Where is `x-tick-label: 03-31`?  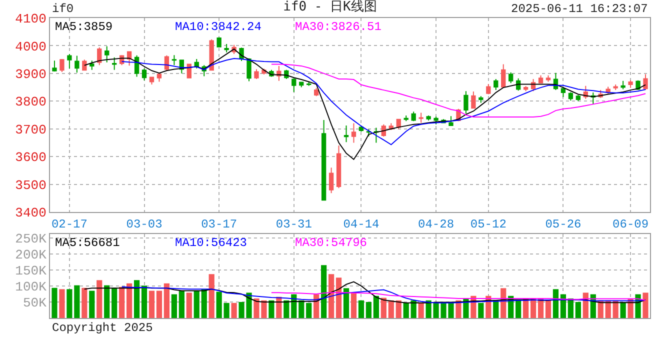 x-tick-label: 03-31 is located at coordinates (294, 224).